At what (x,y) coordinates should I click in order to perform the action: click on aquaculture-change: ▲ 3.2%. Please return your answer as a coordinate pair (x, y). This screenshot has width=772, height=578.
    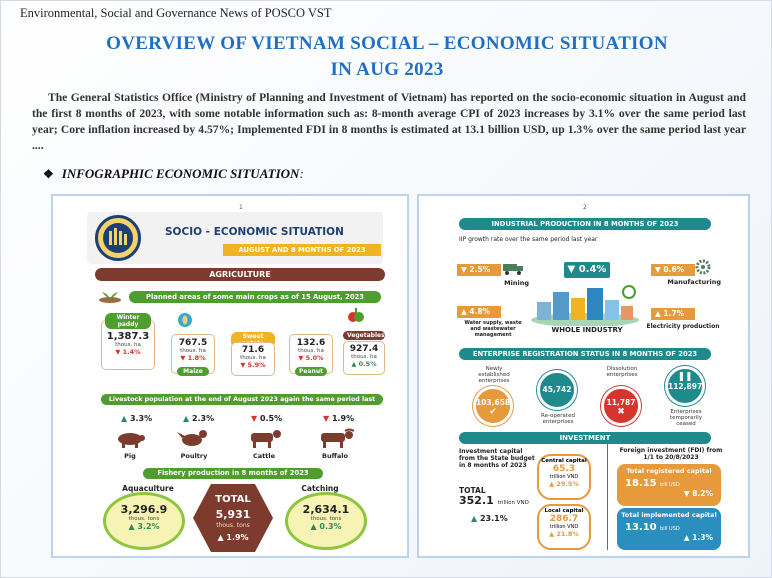
    Looking at the image, I should click on (144, 526).